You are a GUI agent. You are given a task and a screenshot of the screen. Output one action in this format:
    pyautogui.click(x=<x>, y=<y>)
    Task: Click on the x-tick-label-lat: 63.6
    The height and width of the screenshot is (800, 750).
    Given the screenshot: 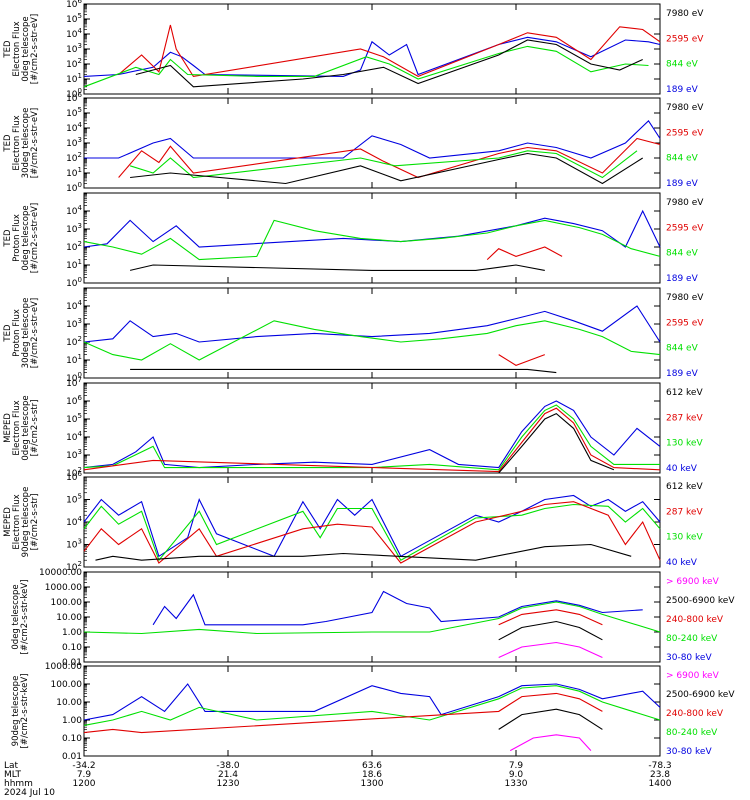 What is the action you would take?
    pyautogui.click(x=372, y=766)
    